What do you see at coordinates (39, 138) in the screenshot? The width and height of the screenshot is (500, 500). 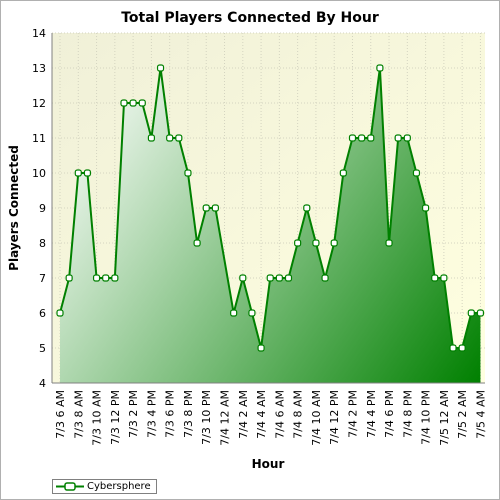 I see `y-tick-label: 11` at bounding box center [39, 138].